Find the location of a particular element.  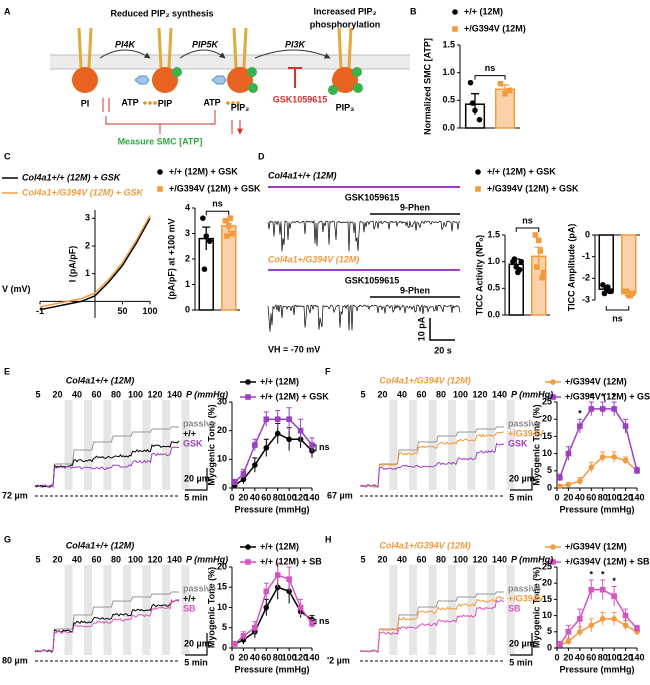

y-tick-label: 10 is located at coordinates (222, 459).